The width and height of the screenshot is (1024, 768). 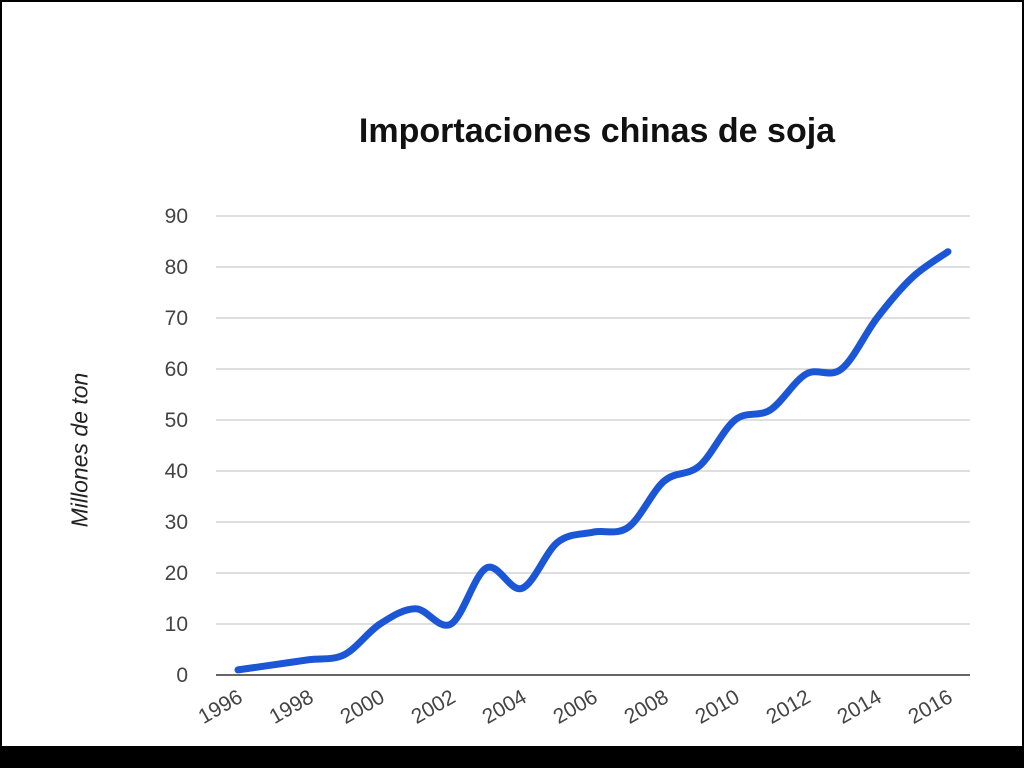 What do you see at coordinates (647, 706) in the screenshot?
I see `x-tick-label: 2008` at bounding box center [647, 706].